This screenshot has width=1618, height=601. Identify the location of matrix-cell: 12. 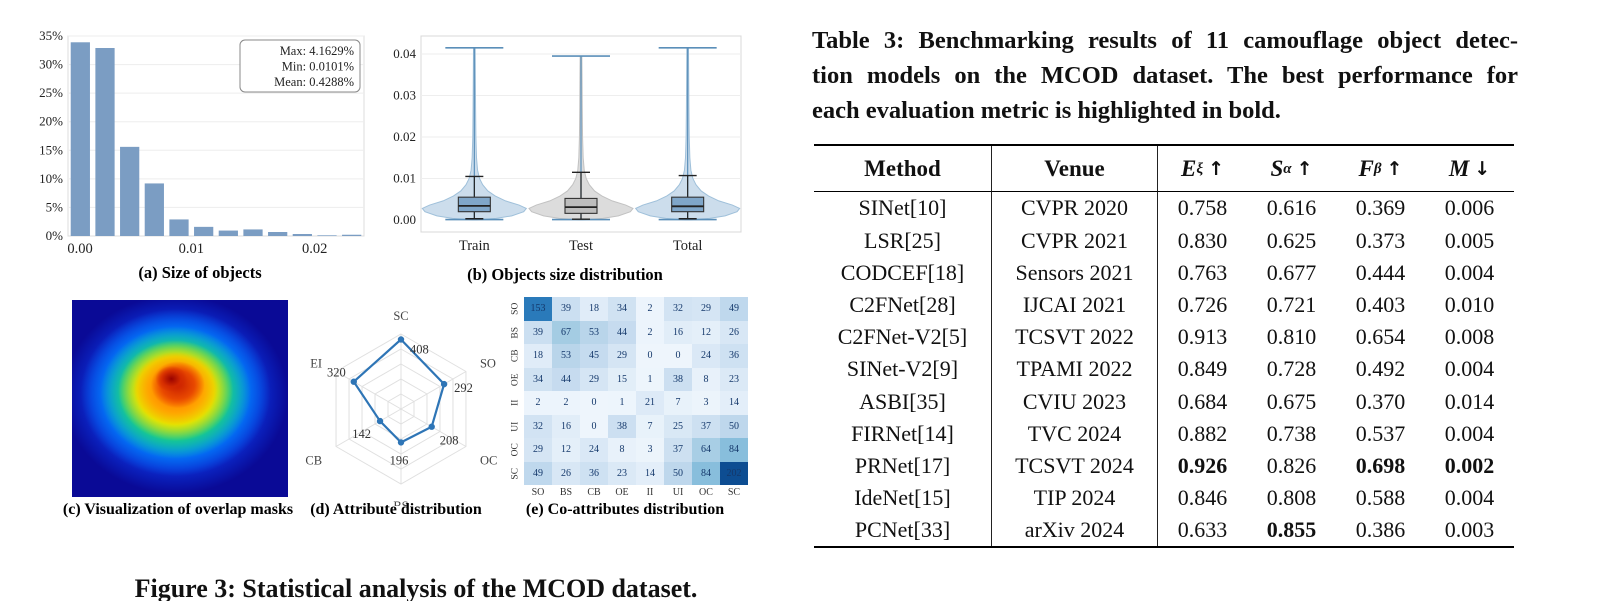
(706, 332).